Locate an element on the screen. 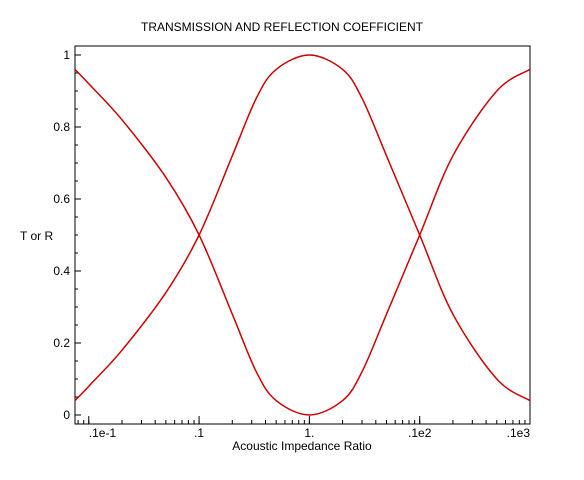 The width and height of the screenshot is (584, 480). x-tick-label: 1. is located at coordinates (309, 433).